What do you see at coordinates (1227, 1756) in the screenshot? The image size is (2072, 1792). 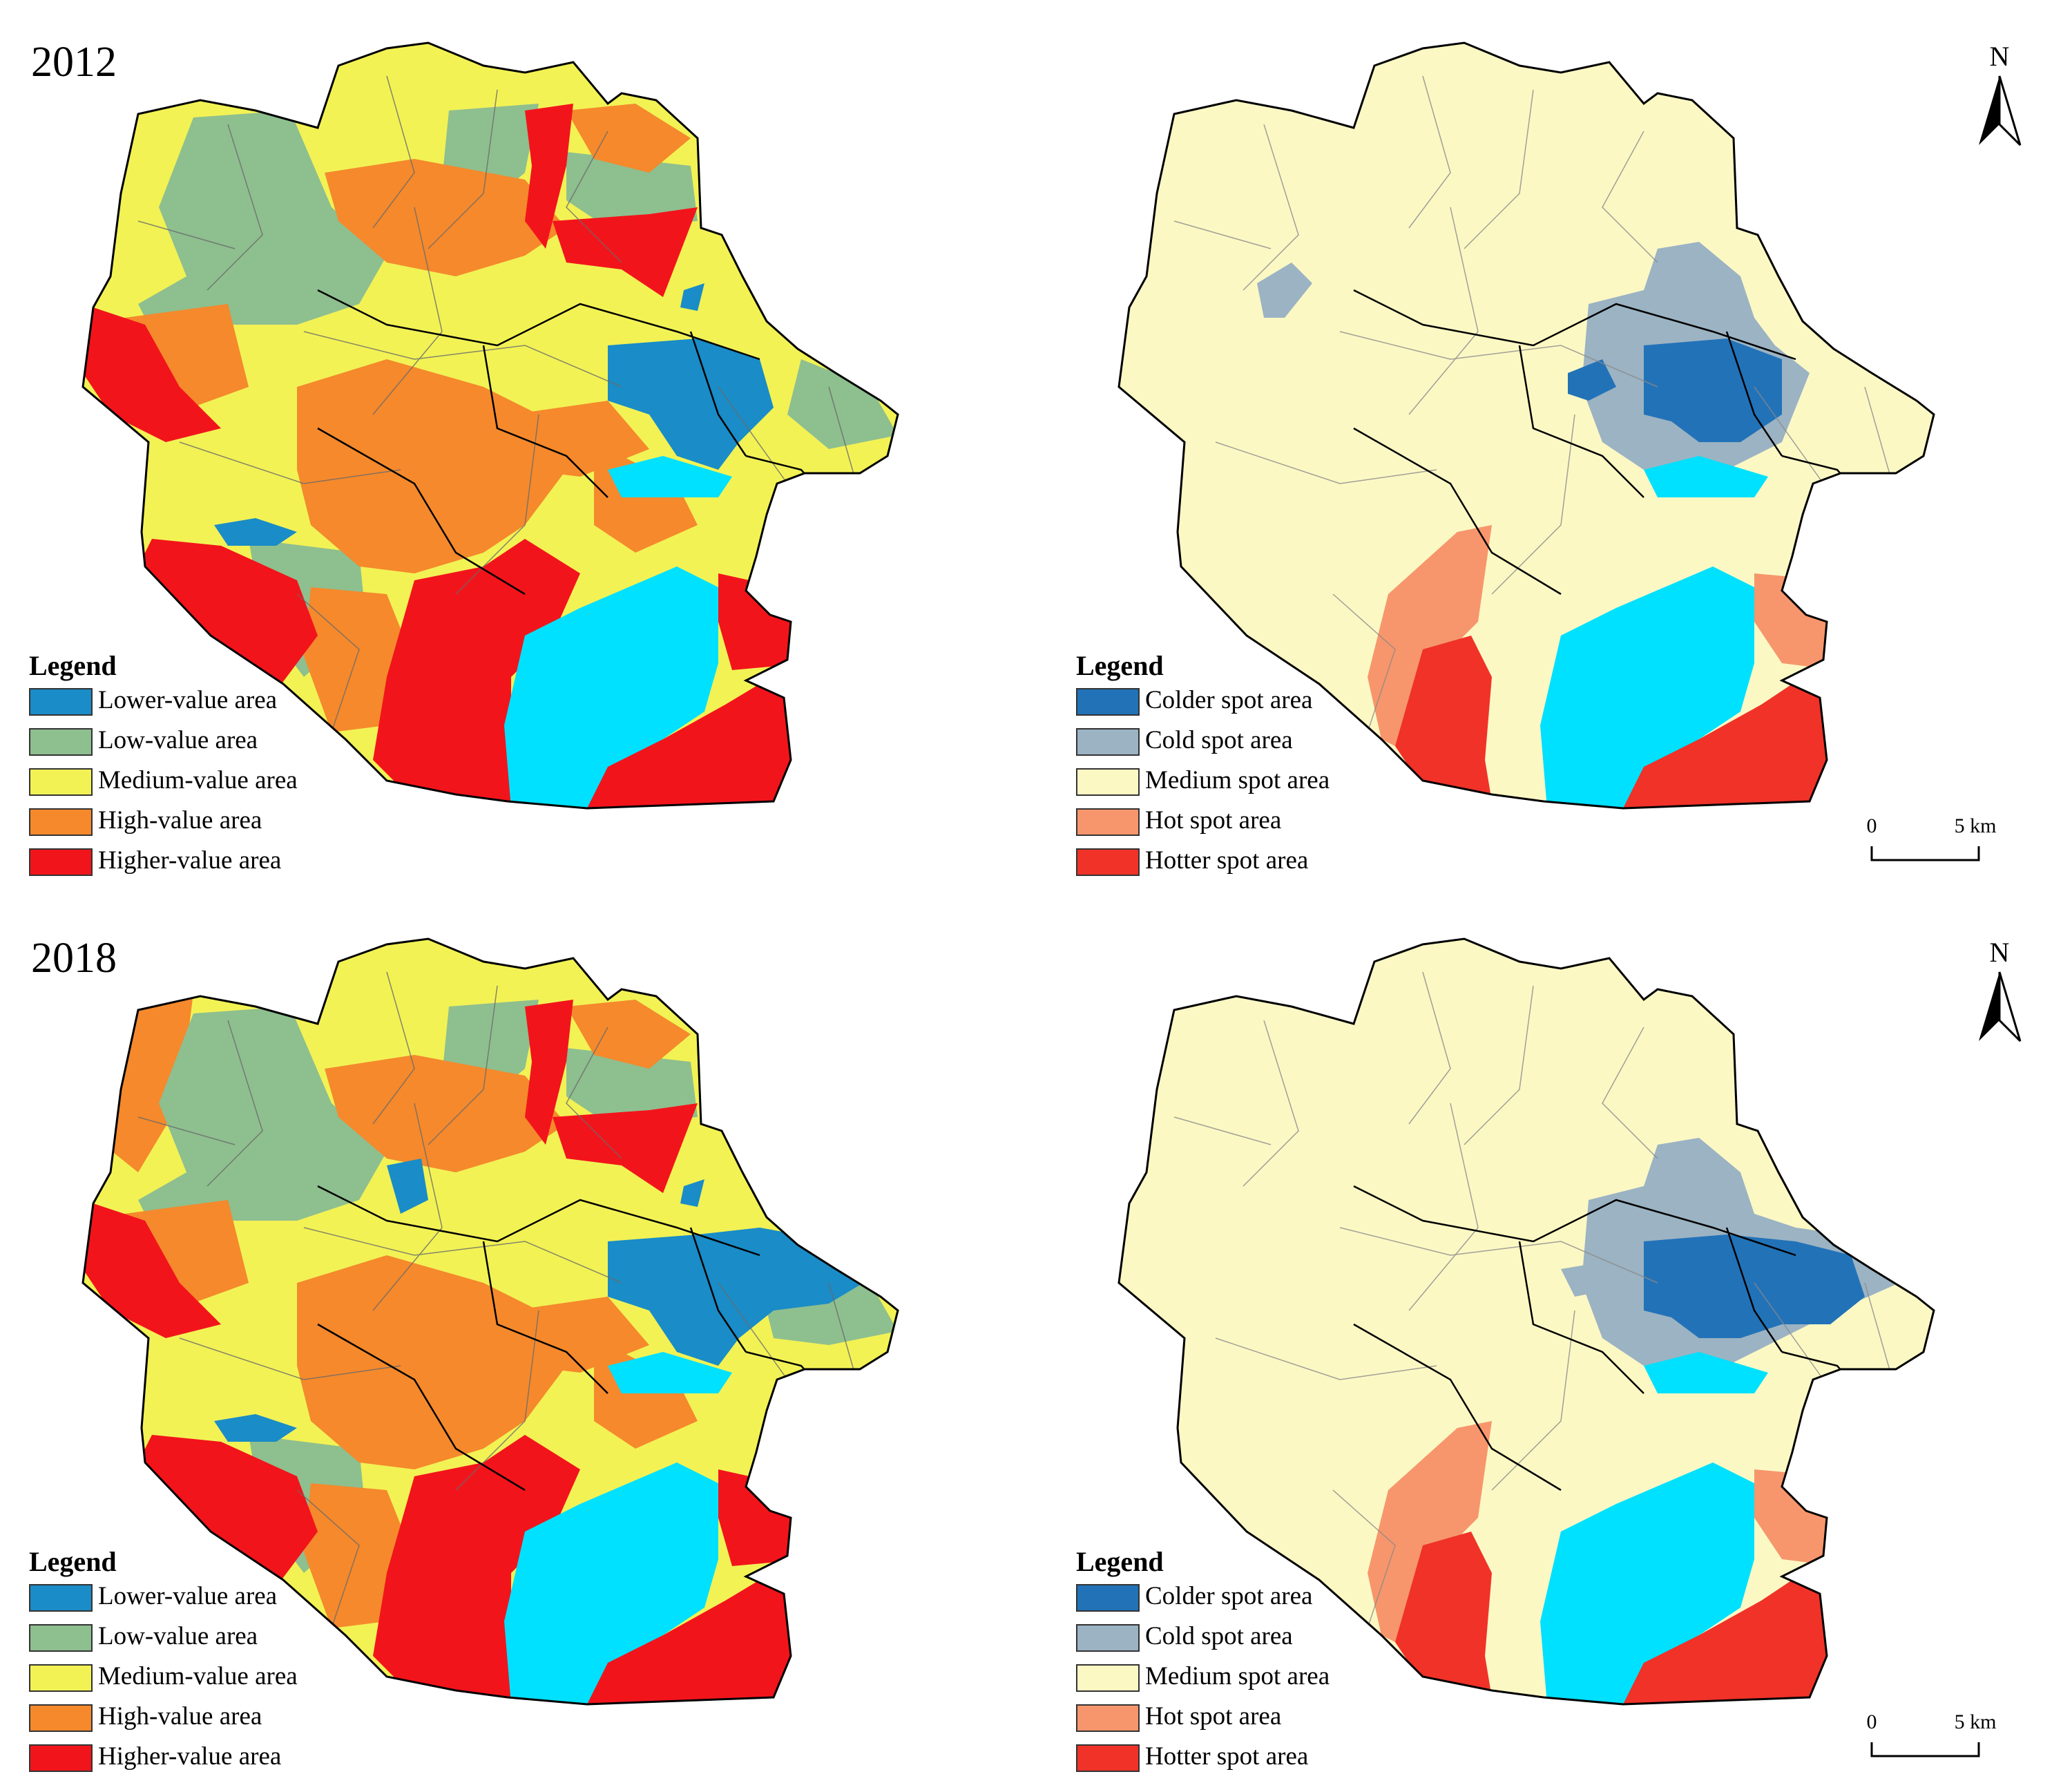 I see `legend-label: Hotter spot area` at bounding box center [1227, 1756].